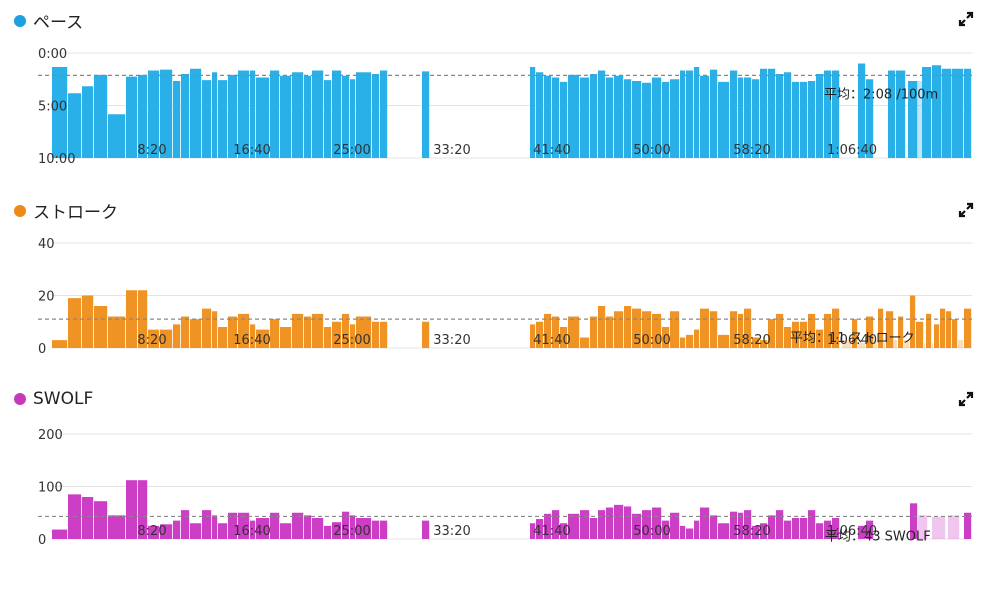 Image resolution: width=992 pixels, height=589 pixels. Describe the element at coordinates (52, 107) in the screenshot. I see `y-tick-label: 5:00` at that location.